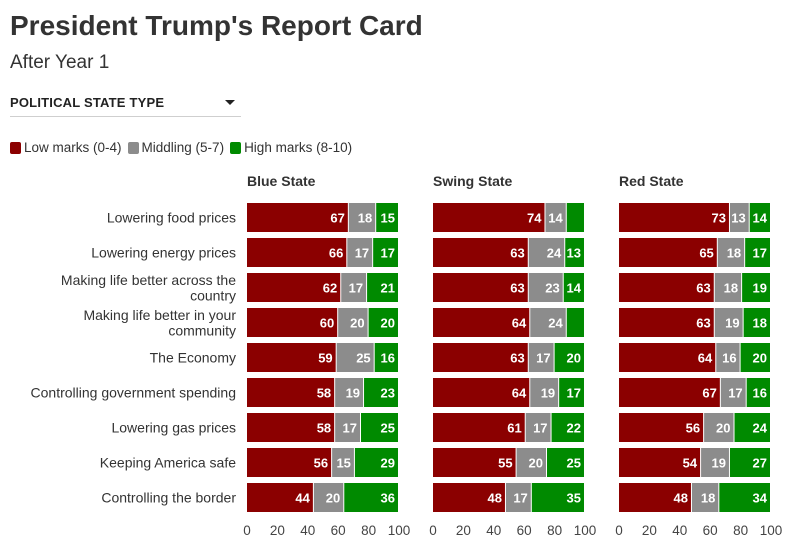 The image size is (791, 550). I want to click on bar-label-swing-state-controlling-government-spending-low: 64, so click(519, 393).